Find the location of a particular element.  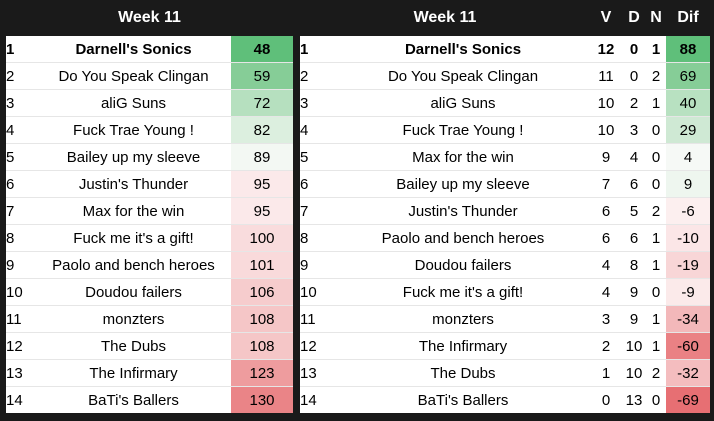

table-row: 14 BaTi's Ballers 0 13 0 -69 is located at coordinates (505, 399).